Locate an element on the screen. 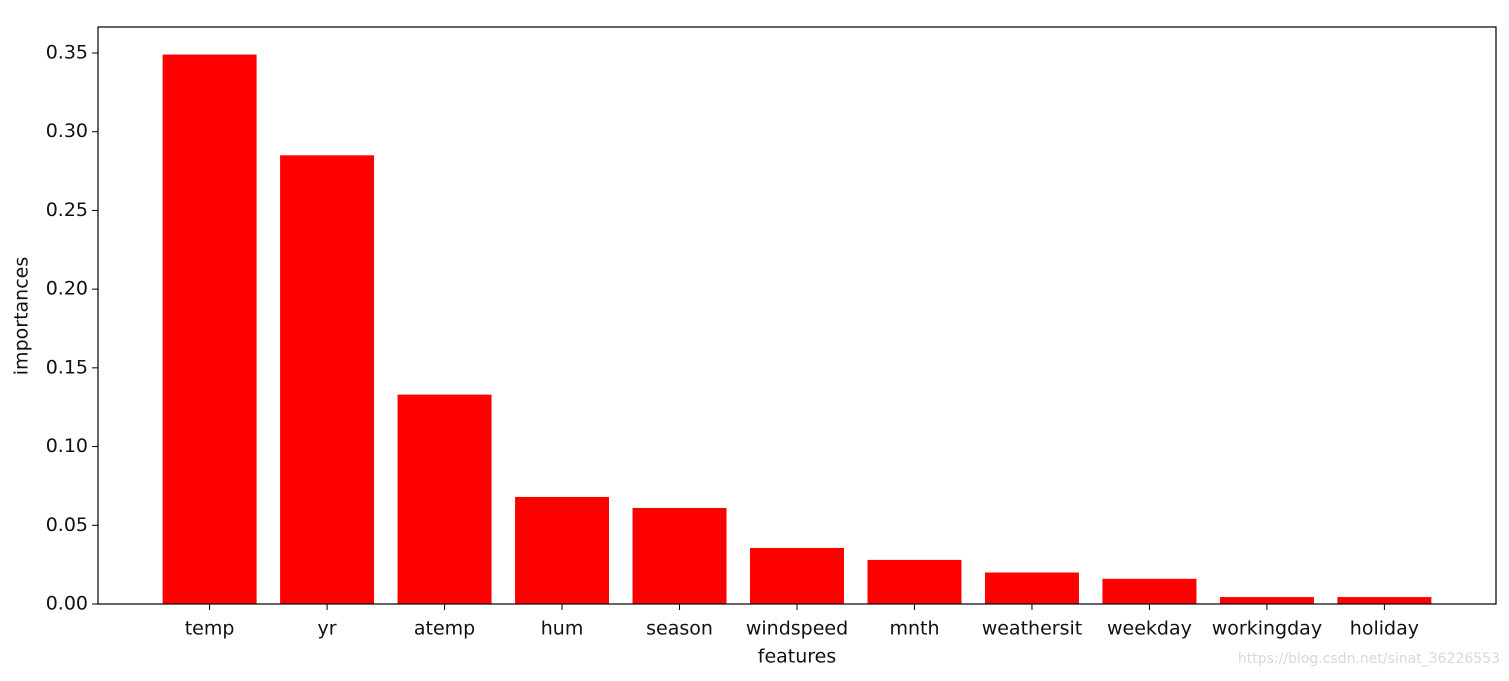 This screenshot has height=681, width=1509. y-tick-label: 0.30 is located at coordinates (67, 131).